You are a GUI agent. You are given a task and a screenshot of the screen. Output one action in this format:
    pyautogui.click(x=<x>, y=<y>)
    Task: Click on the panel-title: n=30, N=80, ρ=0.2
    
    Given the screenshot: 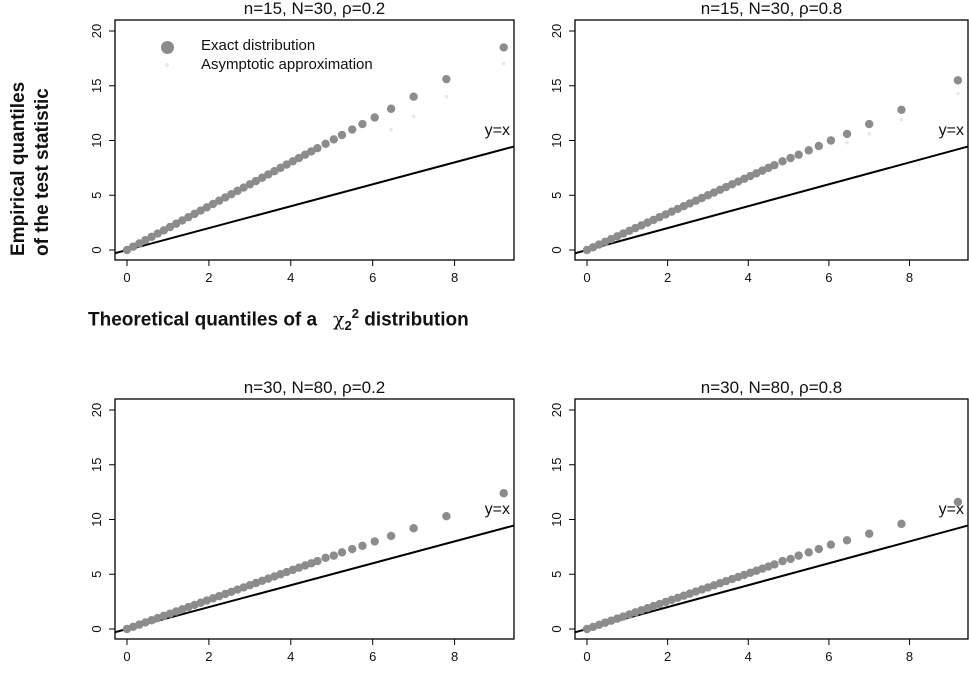 What is the action you would take?
    pyautogui.click(x=315, y=387)
    